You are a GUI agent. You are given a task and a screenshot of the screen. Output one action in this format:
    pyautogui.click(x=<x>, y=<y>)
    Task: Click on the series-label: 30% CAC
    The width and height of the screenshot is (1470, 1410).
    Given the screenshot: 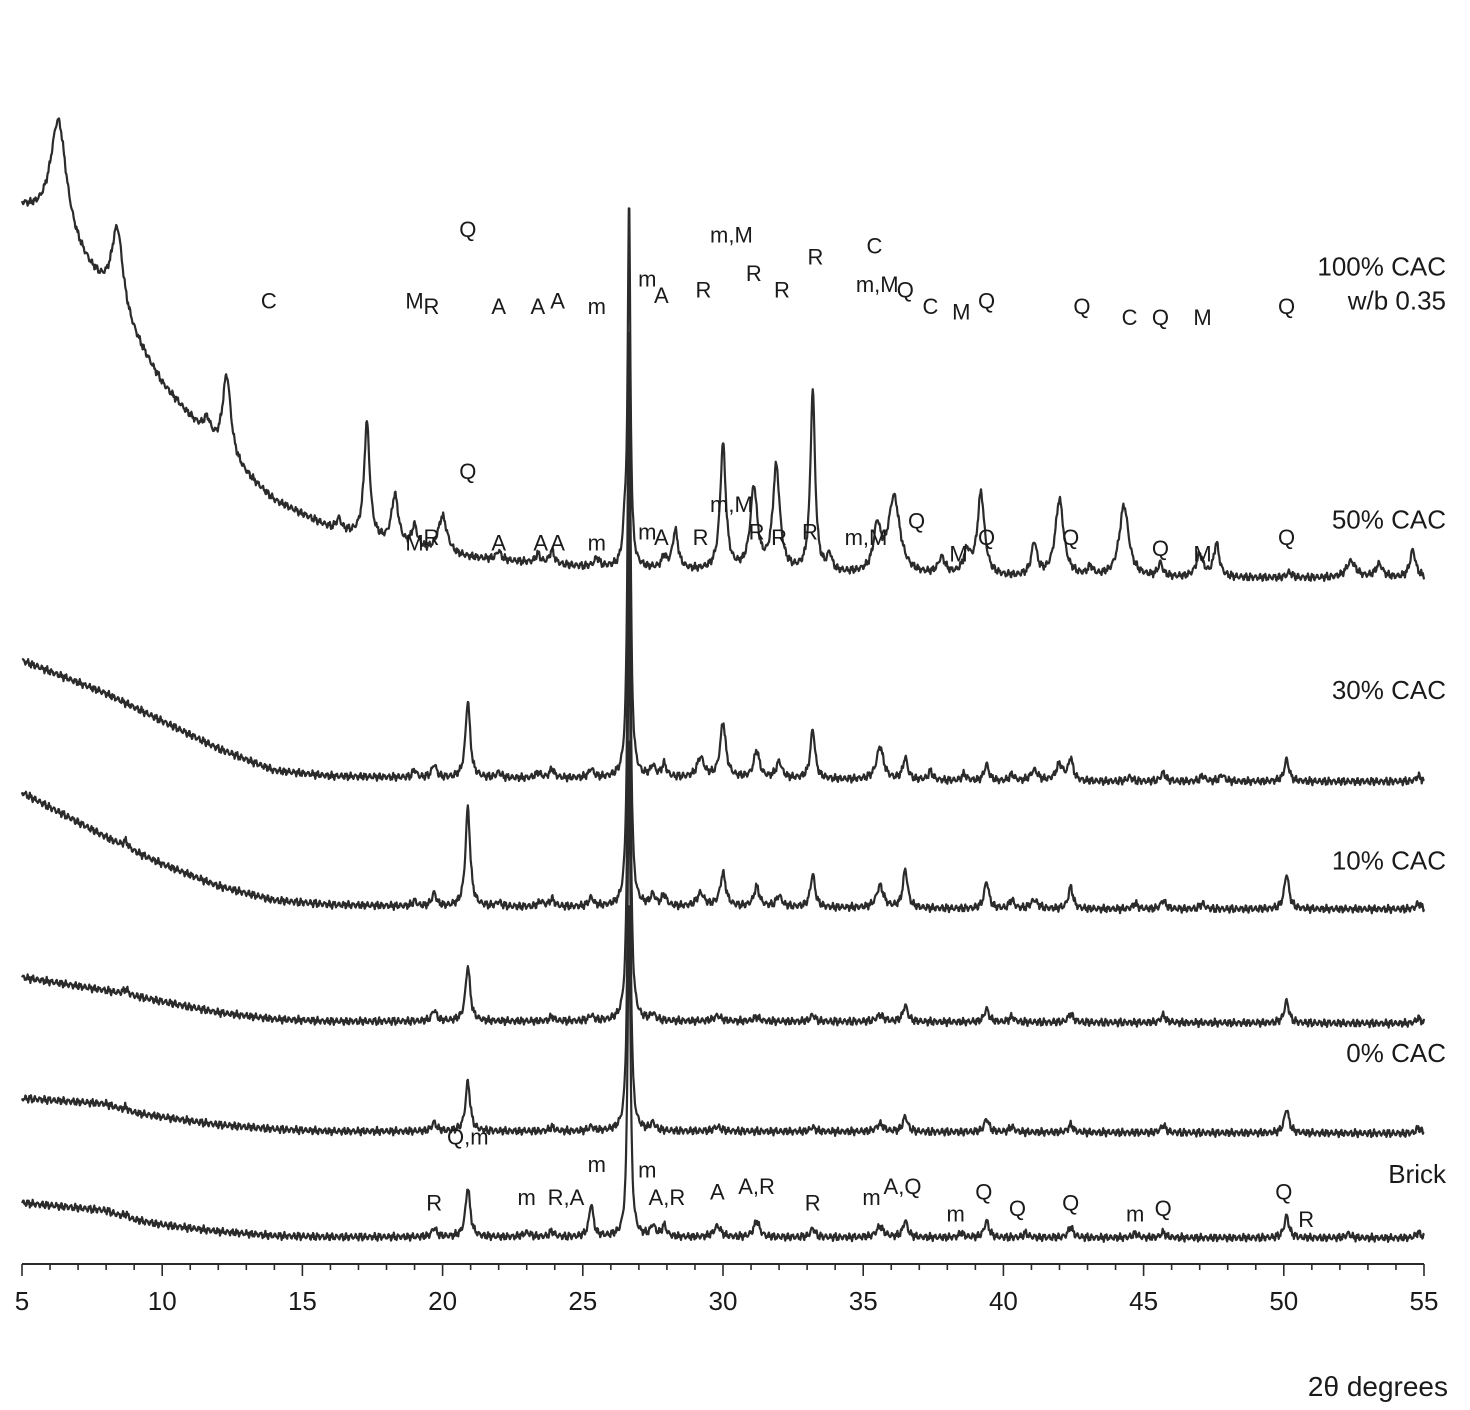 What is the action you would take?
    pyautogui.click(x=1389, y=690)
    